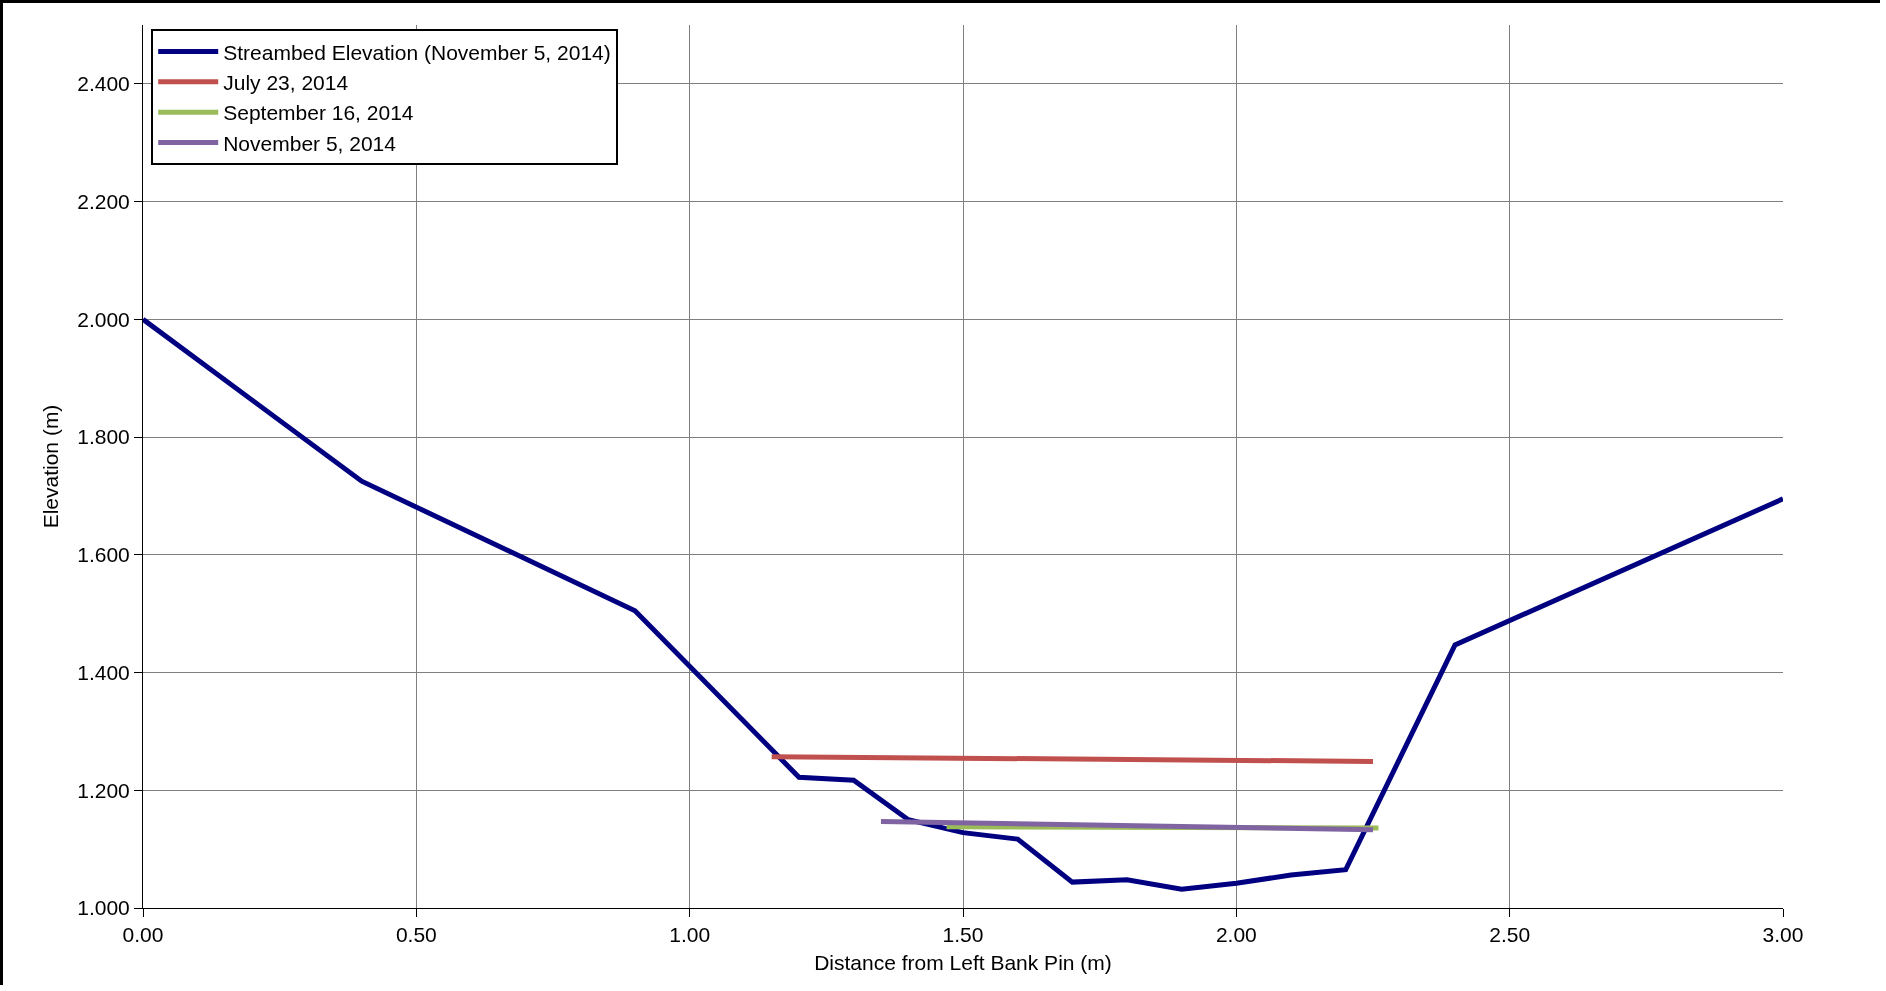 This screenshot has height=991, width=1886. What do you see at coordinates (1236, 935) in the screenshot?
I see `x-tick-label: 2.00` at bounding box center [1236, 935].